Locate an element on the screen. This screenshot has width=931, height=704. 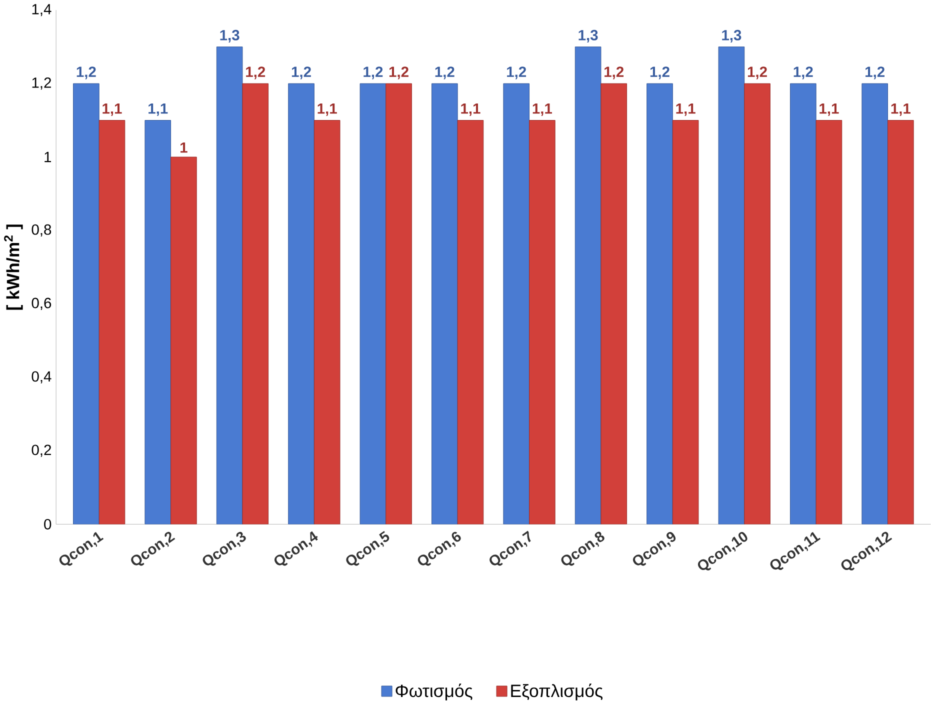
data-label: 1 is located at coordinates (184, 147).